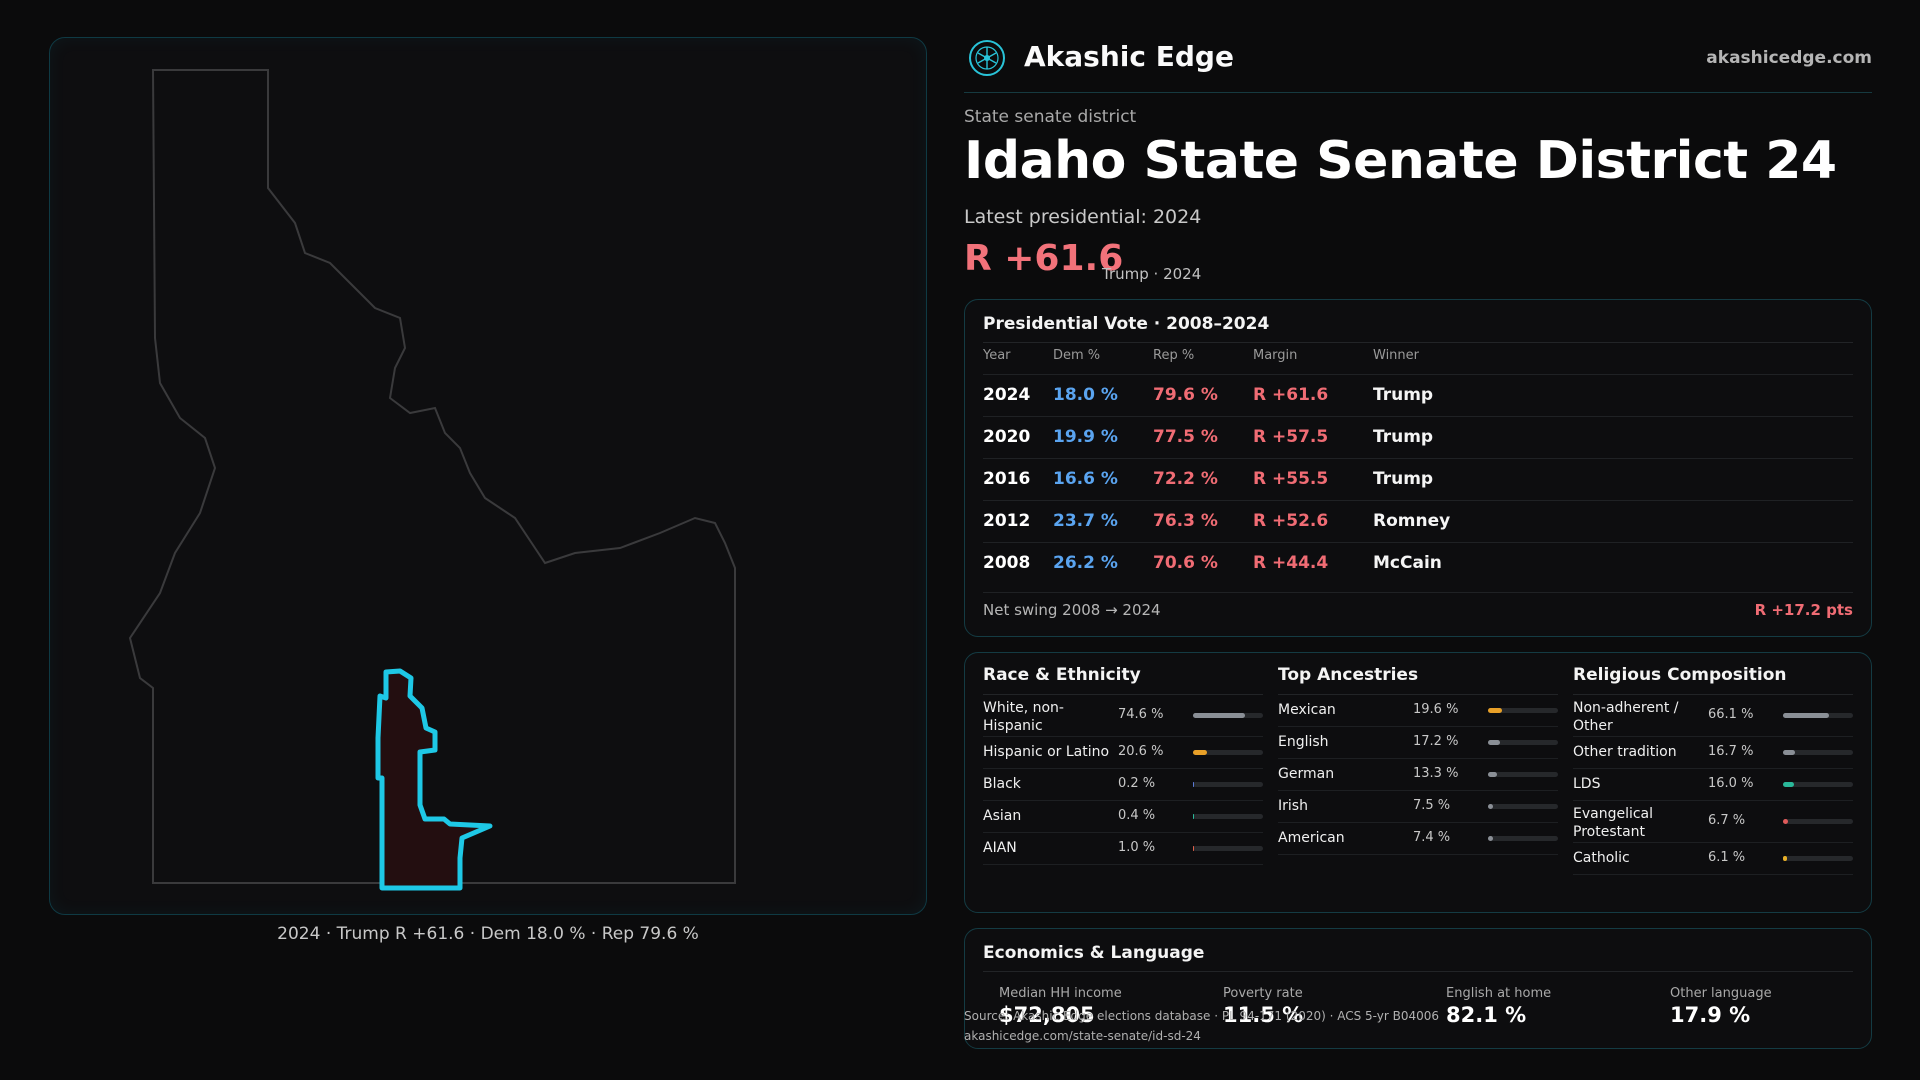  I want to click on item-pct: 16.7 %, so click(1731, 751).